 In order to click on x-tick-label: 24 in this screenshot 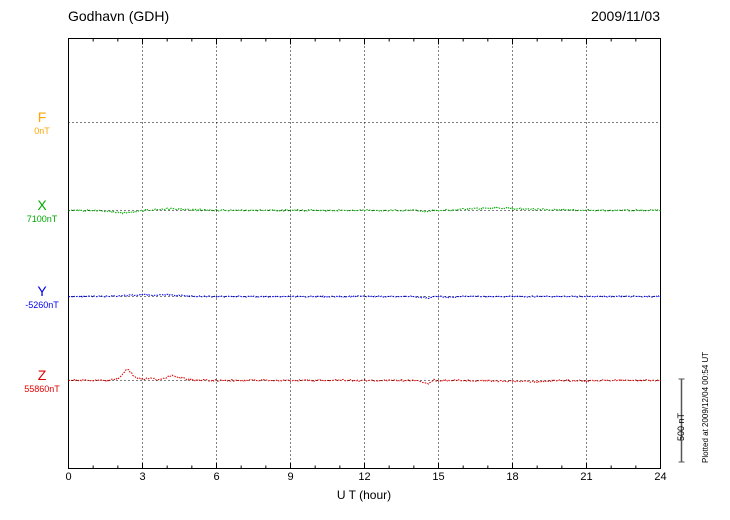, I will do `click(660, 477)`.